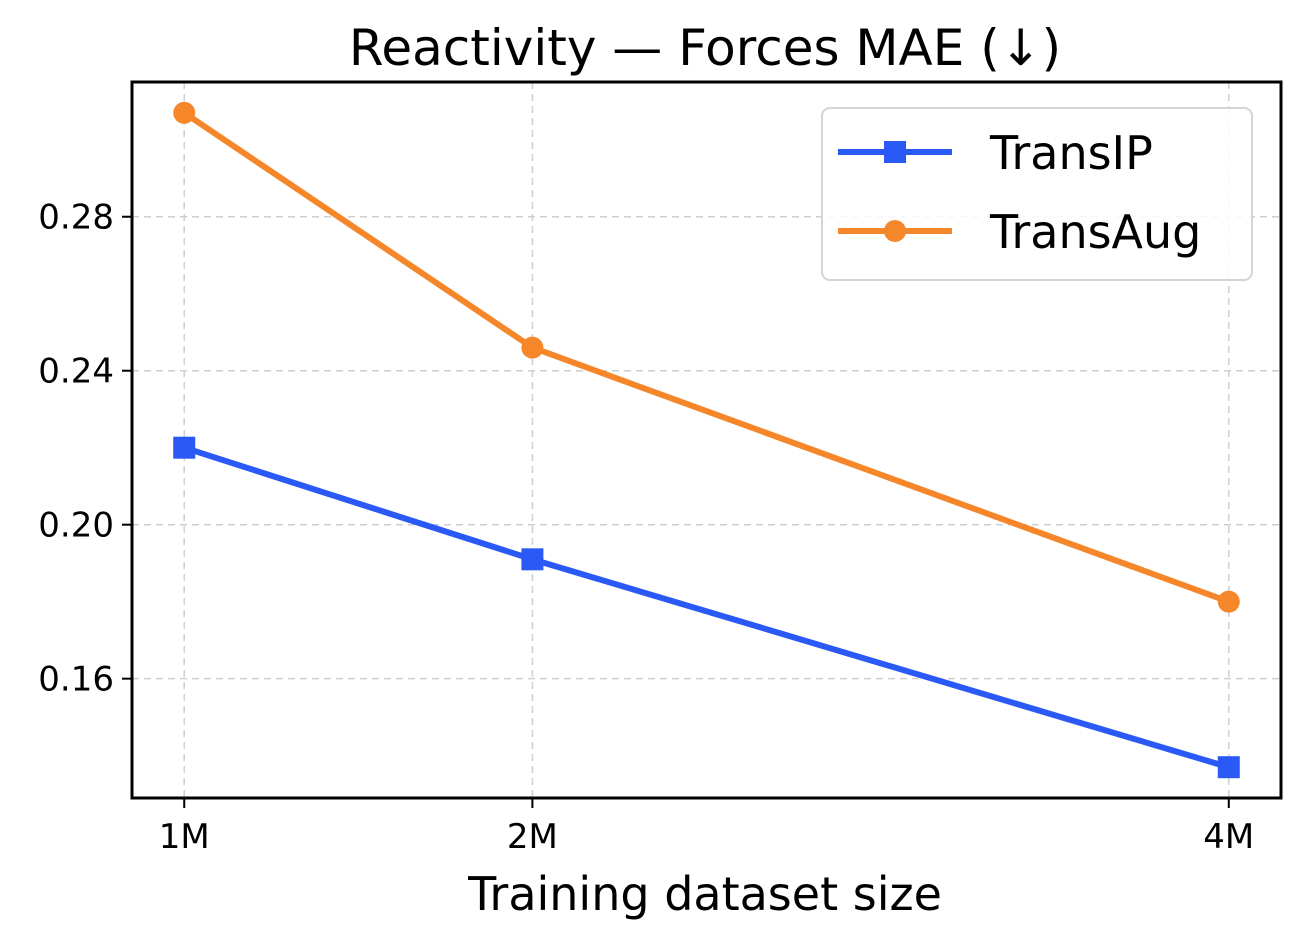  What do you see at coordinates (532, 837) in the screenshot?
I see `x-tick-label: 2M` at bounding box center [532, 837].